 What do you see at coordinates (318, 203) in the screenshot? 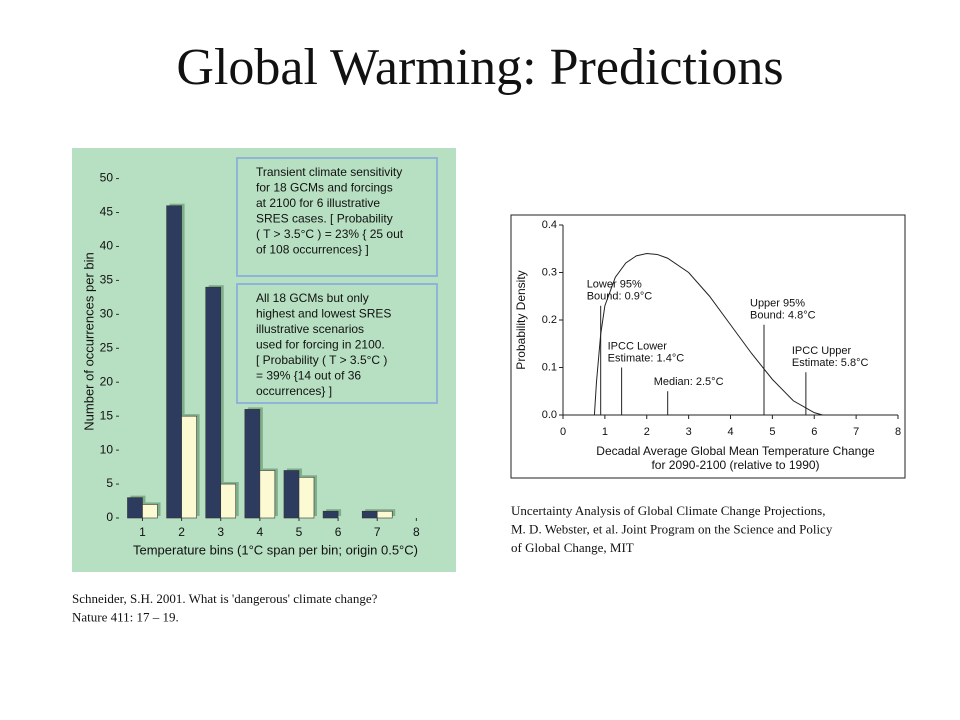
I see `annotation-text: at 2100 for 6 illustrative` at bounding box center [318, 203].